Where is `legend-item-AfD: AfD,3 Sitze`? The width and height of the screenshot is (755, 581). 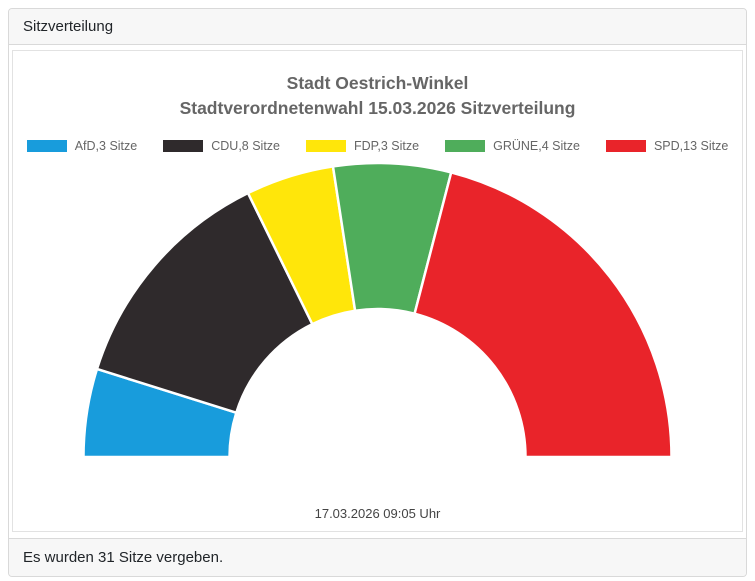 legend-item-AfD: AfD,3 Sitze is located at coordinates (82, 145).